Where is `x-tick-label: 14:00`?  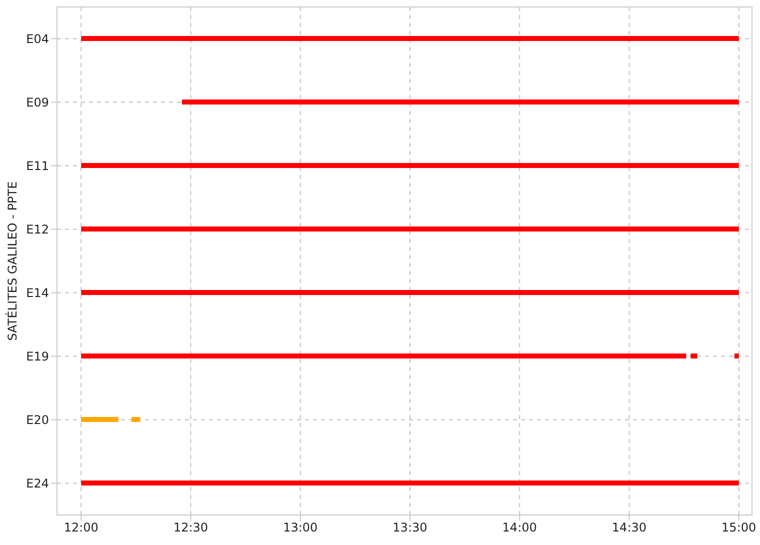 x-tick-label: 14:00 is located at coordinates (519, 527).